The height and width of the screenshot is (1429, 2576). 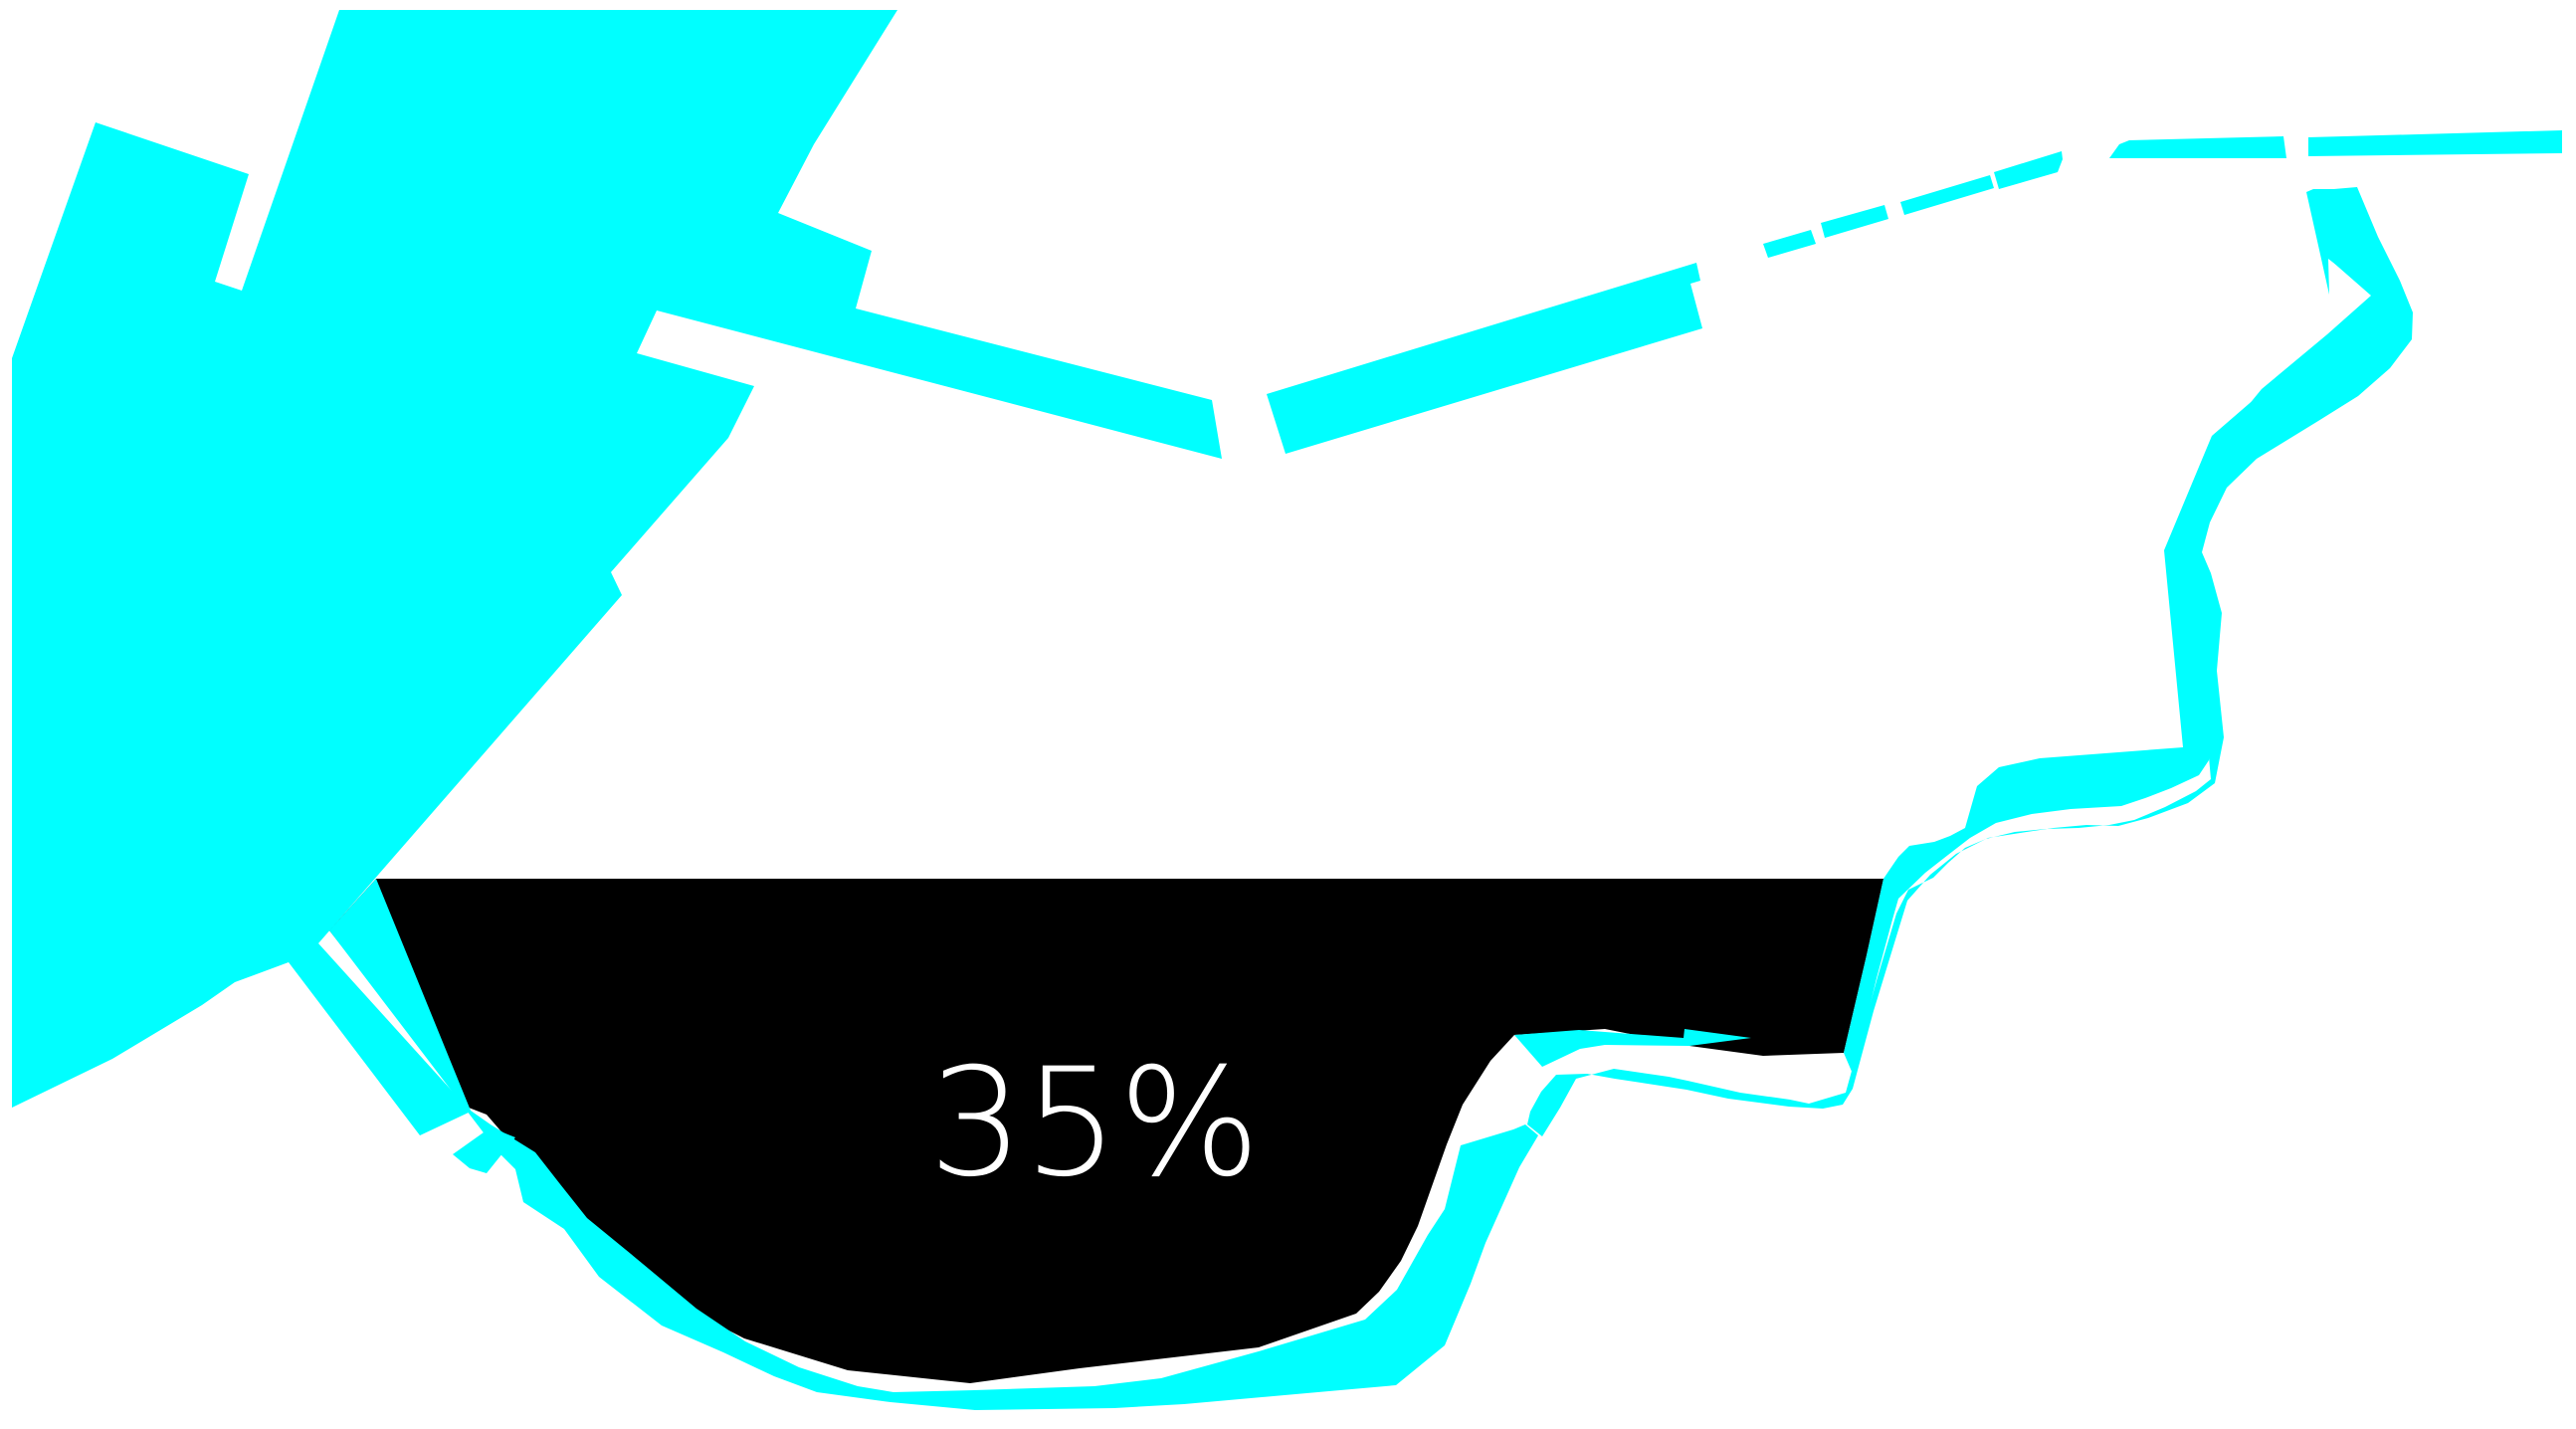 I want to click on outline-right-ledge, so click(x=2124, y=631).